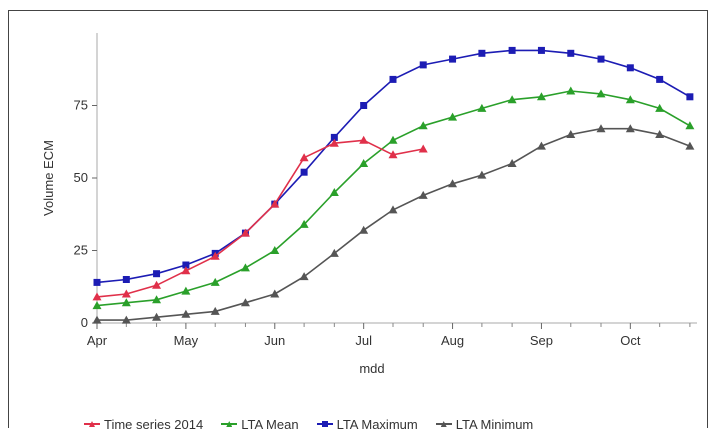 The image size is (716, 435). I want to click on legend-item: LTA Minimum, so click(484, 424).